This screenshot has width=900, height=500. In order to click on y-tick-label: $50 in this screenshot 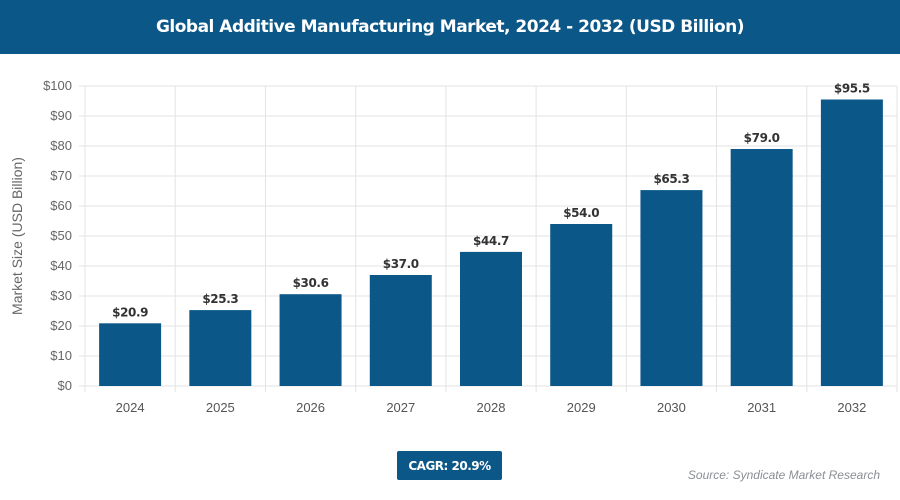, I will do `click(61, 235)`.